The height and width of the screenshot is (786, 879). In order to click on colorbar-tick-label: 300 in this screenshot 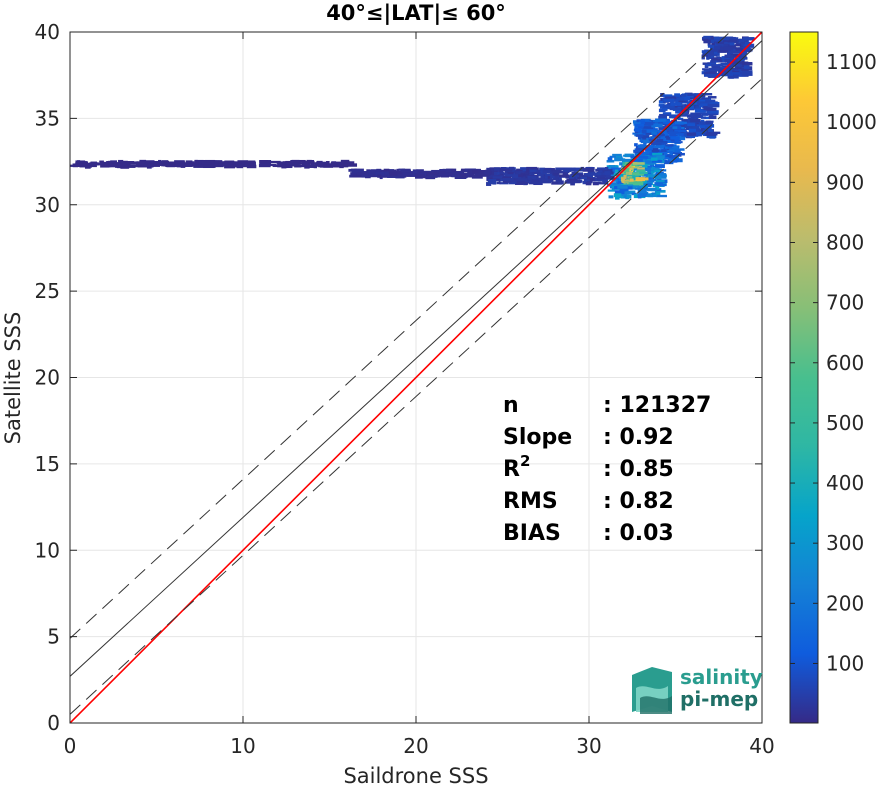, I will do `click(845, 543)`.